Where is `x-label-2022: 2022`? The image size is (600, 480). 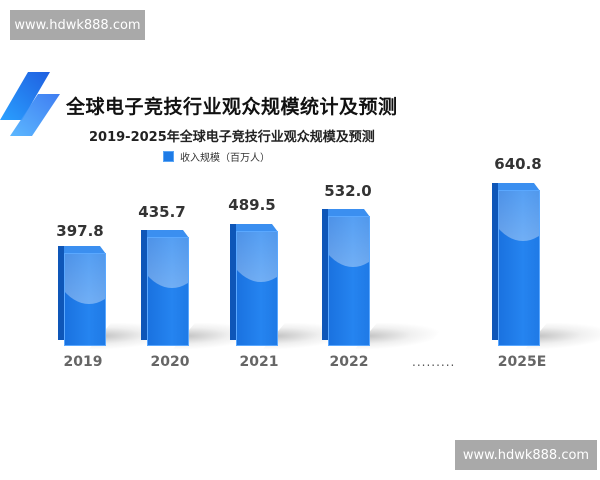
x-label-2022: 2022 is located at coordinates (349, 362).